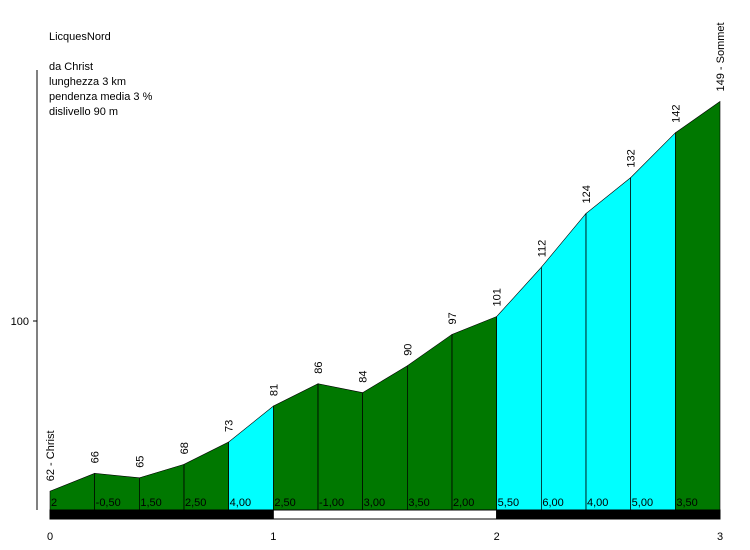 The image size is (750, 550). I want to click on point-elevation-label: 124, so click(587, 194).